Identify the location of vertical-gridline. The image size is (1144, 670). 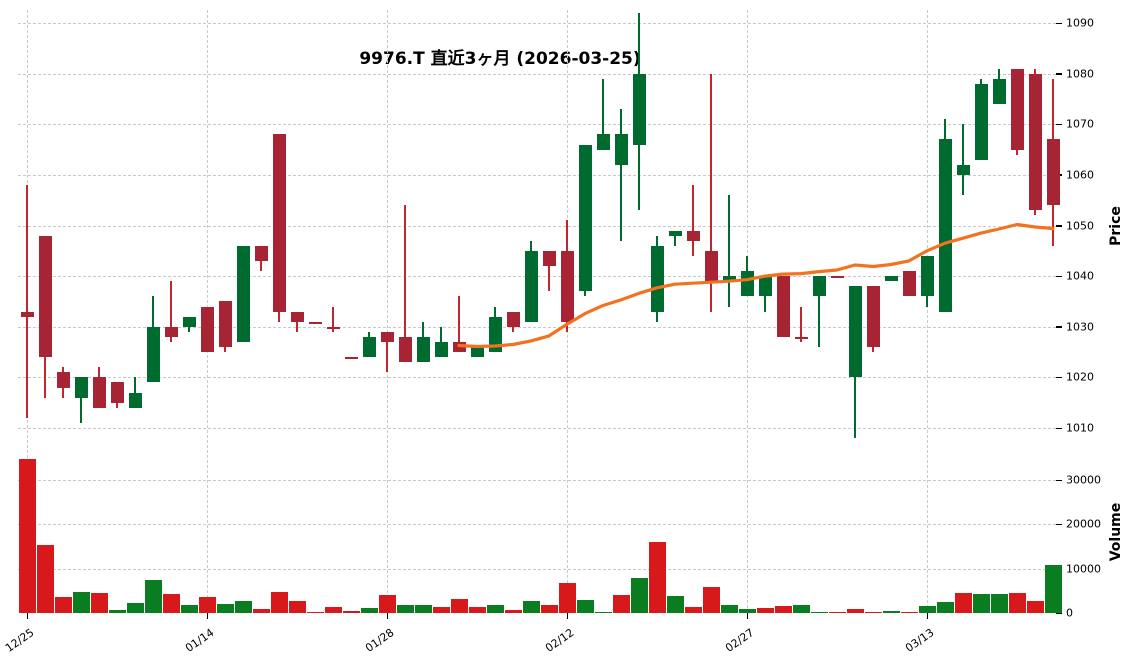
(747, 311).